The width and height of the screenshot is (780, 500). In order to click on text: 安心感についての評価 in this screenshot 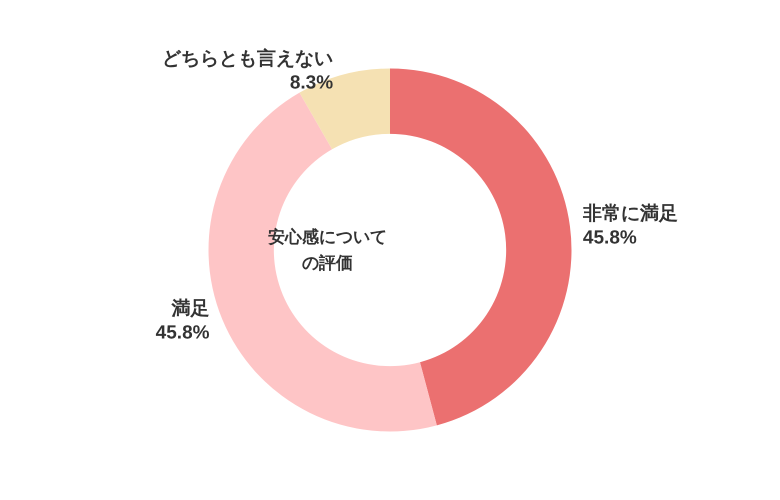, I will do `click(327, 250)`.